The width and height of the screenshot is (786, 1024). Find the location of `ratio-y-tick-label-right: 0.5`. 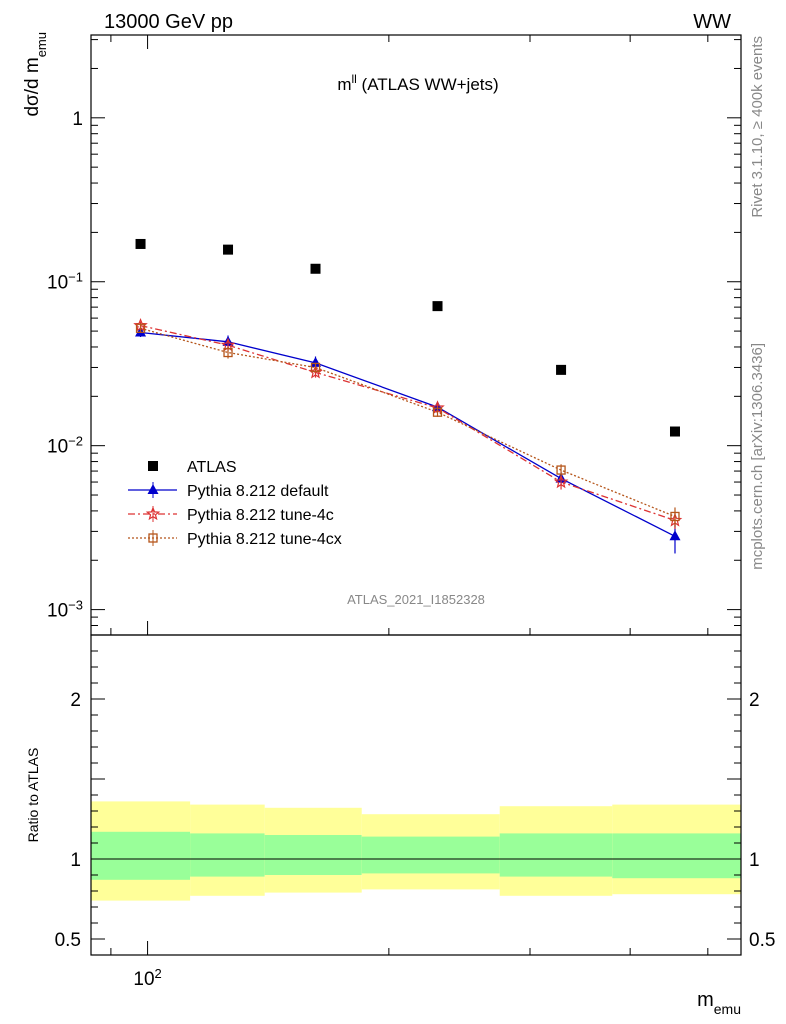

ratio-y-tick-label-right: 0.5 is located at coordinates (762, 940).